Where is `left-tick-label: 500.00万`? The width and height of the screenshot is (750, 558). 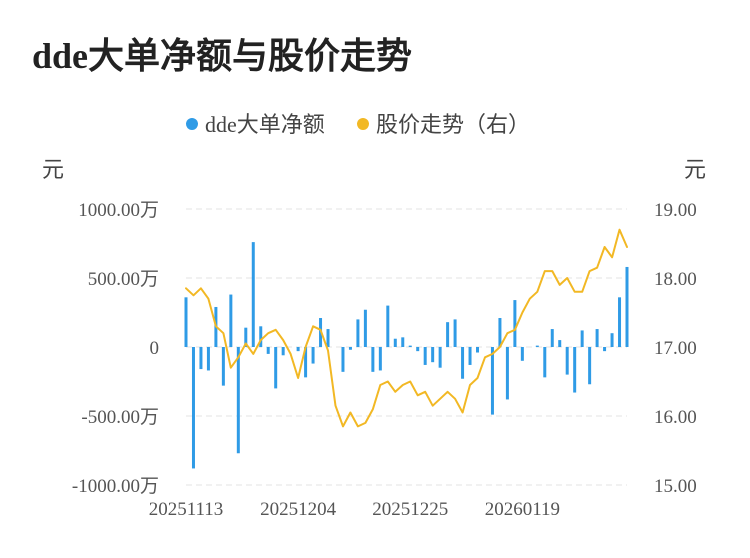 left-tick-label: 500.00万 is located at coordinates (123, 279).